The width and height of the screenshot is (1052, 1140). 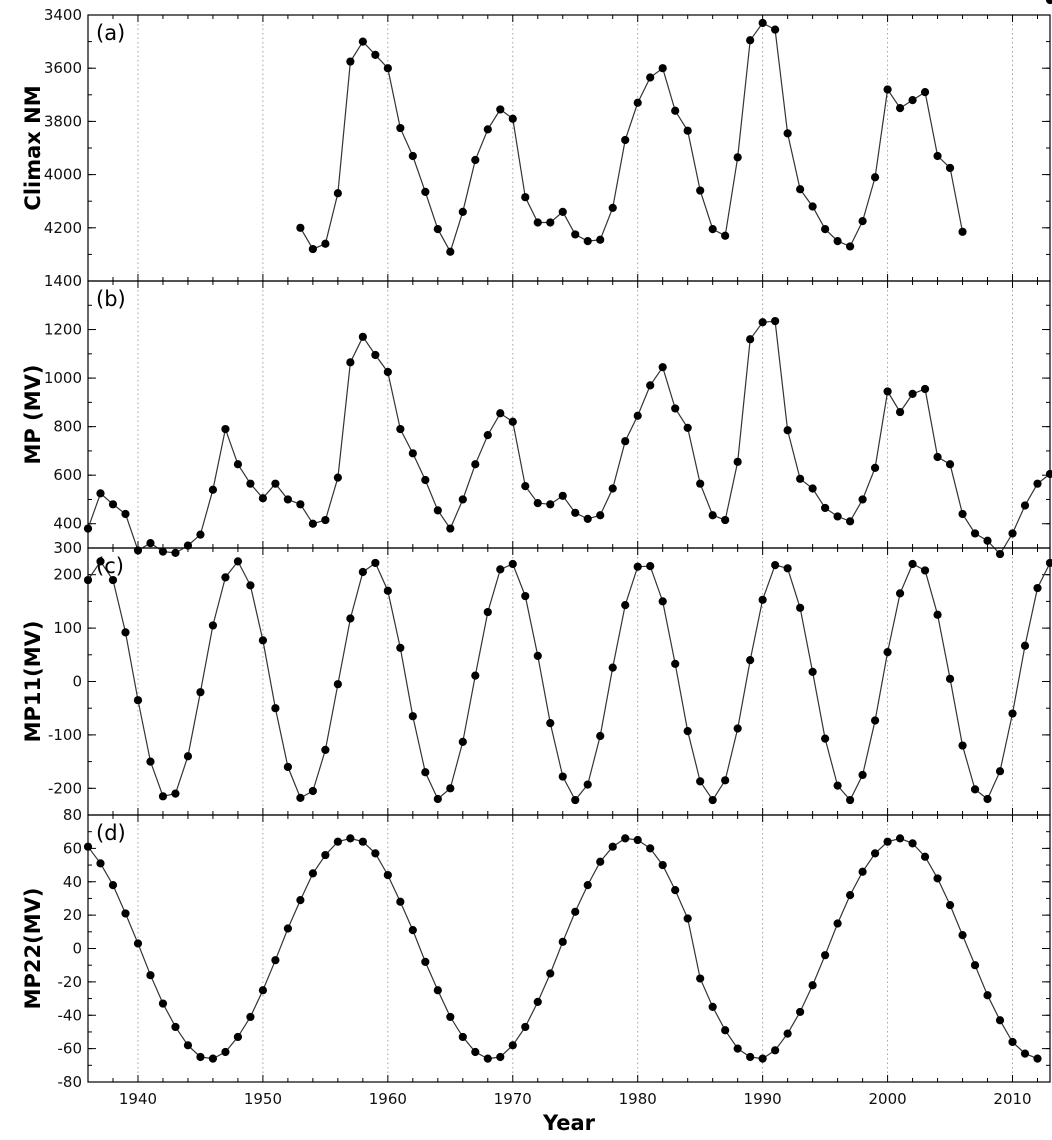 I want to click on y-tick-label: 600, so click(x=67, y=475).